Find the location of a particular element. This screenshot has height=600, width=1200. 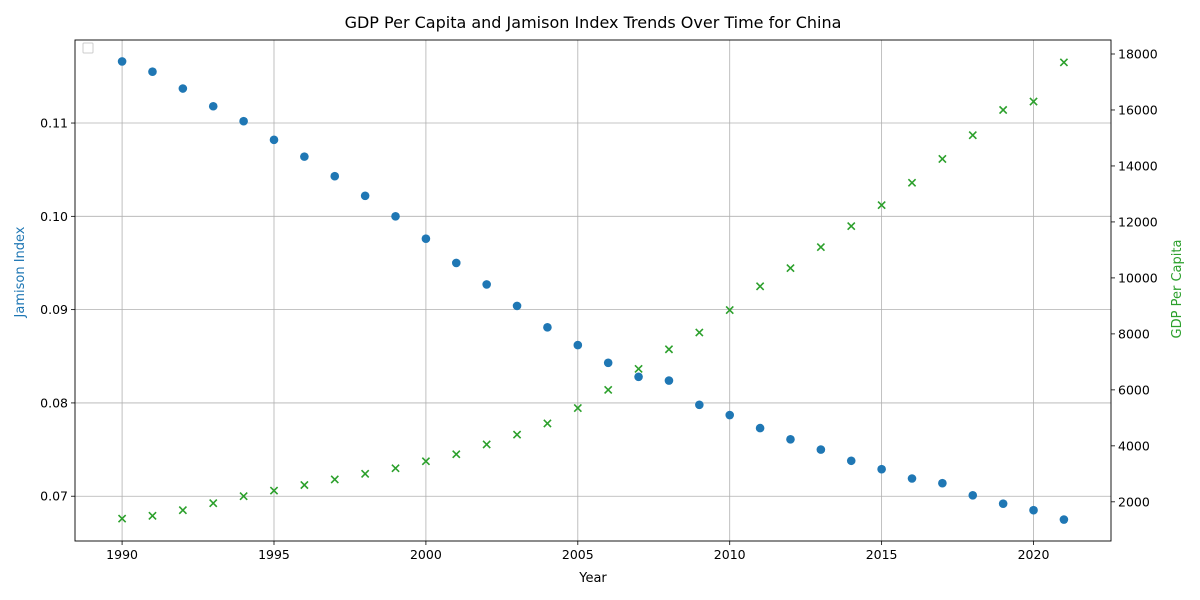

y-left-tick-label: 0.10 is located at coordinates (54, 216).